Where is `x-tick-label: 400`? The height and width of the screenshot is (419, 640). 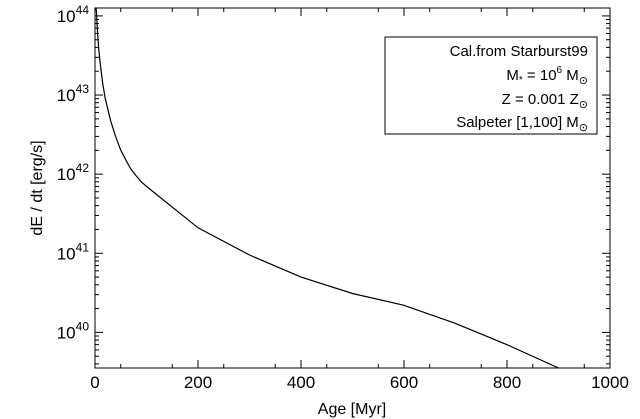
x-tick-label: 400 is located at coordinates (301, 382).